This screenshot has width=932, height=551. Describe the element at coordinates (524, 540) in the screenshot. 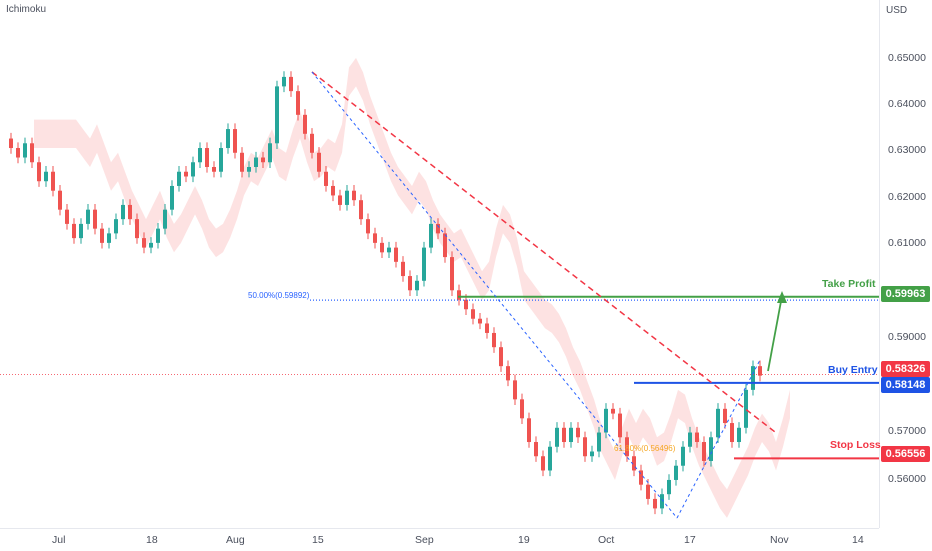

I see `x-tick: 19` at that location.